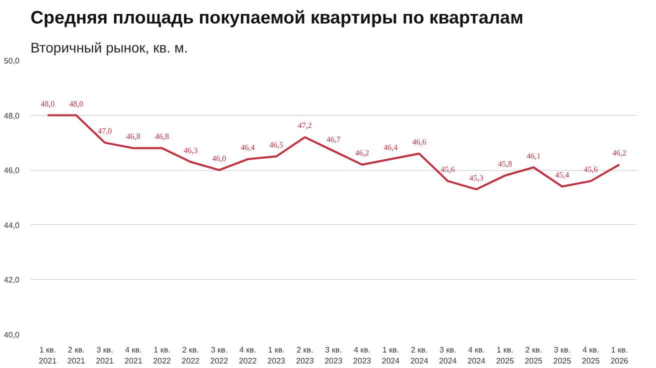 The width and height of the screenshot is (656, 368). Describe the element at coordinates (391, 356) in the screenshot. I see `x-tick-label: 1 кв. 2024` at that location.